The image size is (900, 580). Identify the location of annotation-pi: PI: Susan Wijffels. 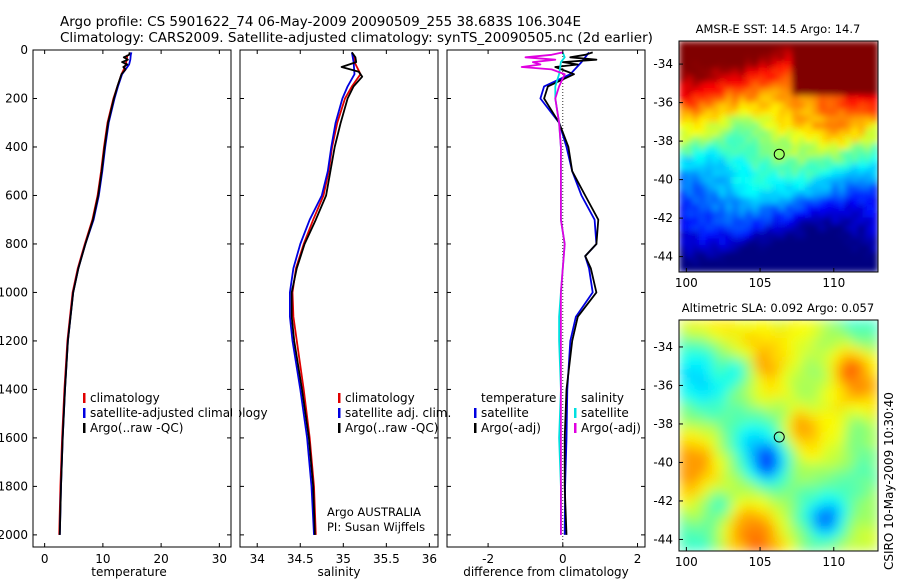
(376, 527).